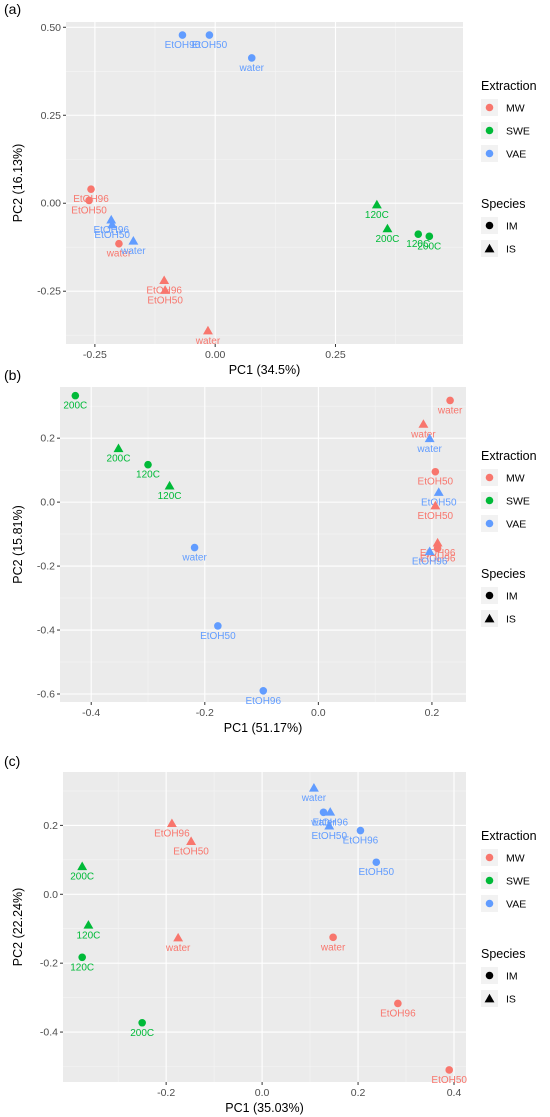  I want to click on legend-key-swe, so click(489, 500).